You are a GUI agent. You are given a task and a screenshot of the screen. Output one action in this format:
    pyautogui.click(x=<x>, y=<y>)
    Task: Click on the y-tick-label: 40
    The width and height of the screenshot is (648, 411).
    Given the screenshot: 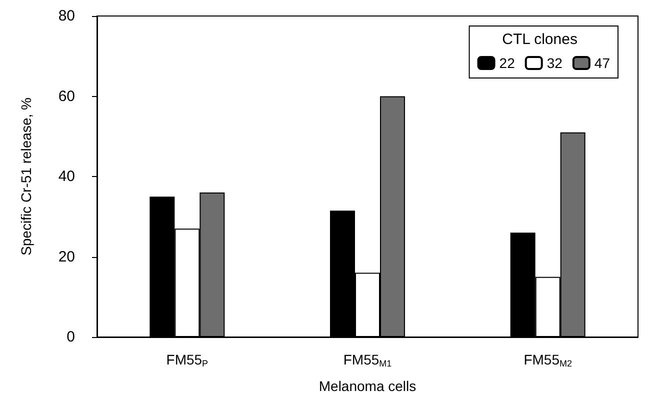 What is the action you would take?
    pyautogui.click(x=66, y=176)
    